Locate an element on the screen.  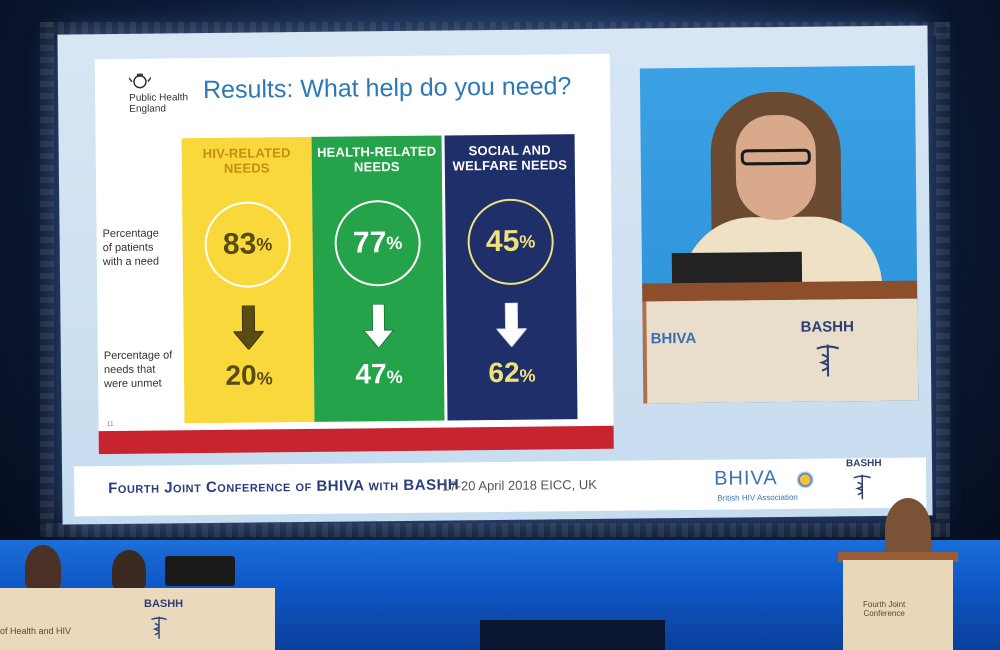
lighting-truss-right is located at coordinates (943, 279).